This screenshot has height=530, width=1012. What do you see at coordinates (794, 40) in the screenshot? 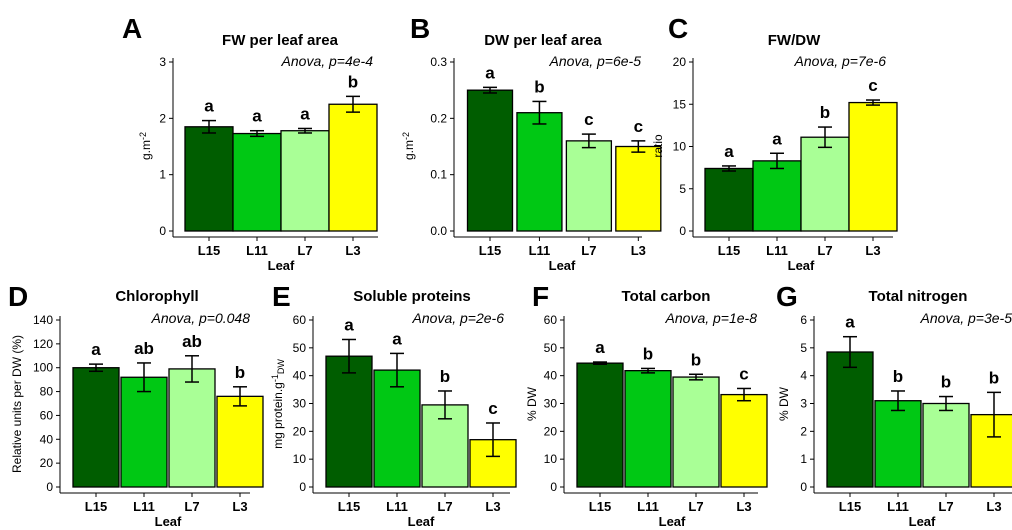
I see `panel-title: FW/DW` at bounding box center [794, 40].